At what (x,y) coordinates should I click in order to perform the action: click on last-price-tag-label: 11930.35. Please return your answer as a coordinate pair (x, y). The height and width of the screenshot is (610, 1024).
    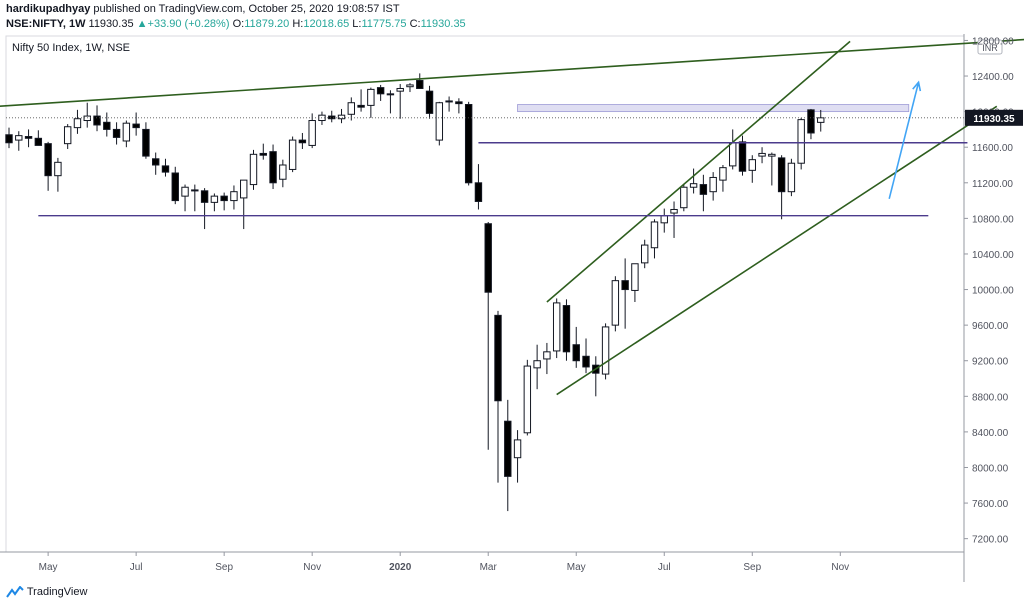
    Looking at the image, I should click on (994, 119).